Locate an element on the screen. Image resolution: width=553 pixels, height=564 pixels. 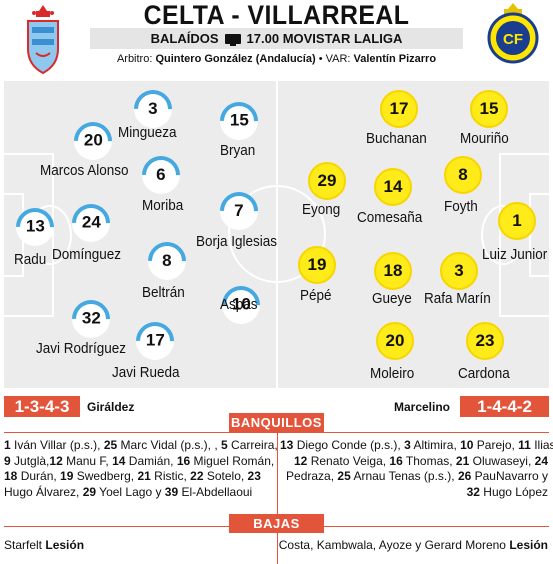
home-penalty-arc is located at coordinates (50, 235).